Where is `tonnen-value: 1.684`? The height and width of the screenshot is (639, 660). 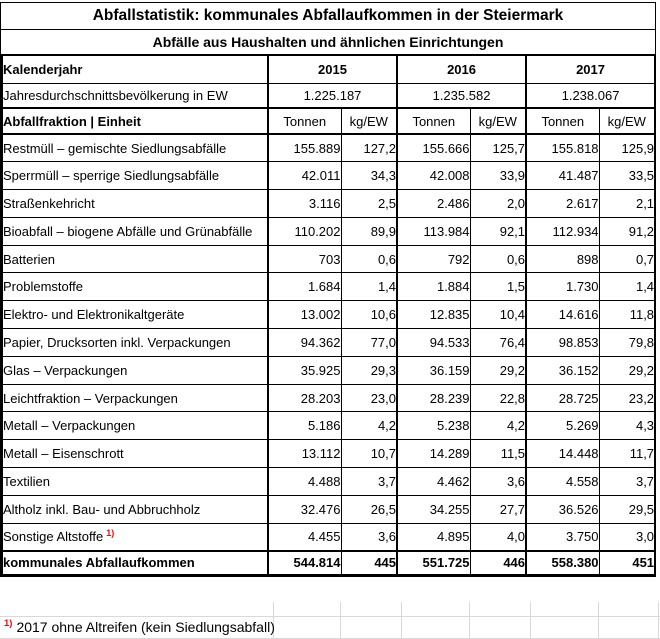 tonnen-value: 1.684 is located at coordinates (304, 287).